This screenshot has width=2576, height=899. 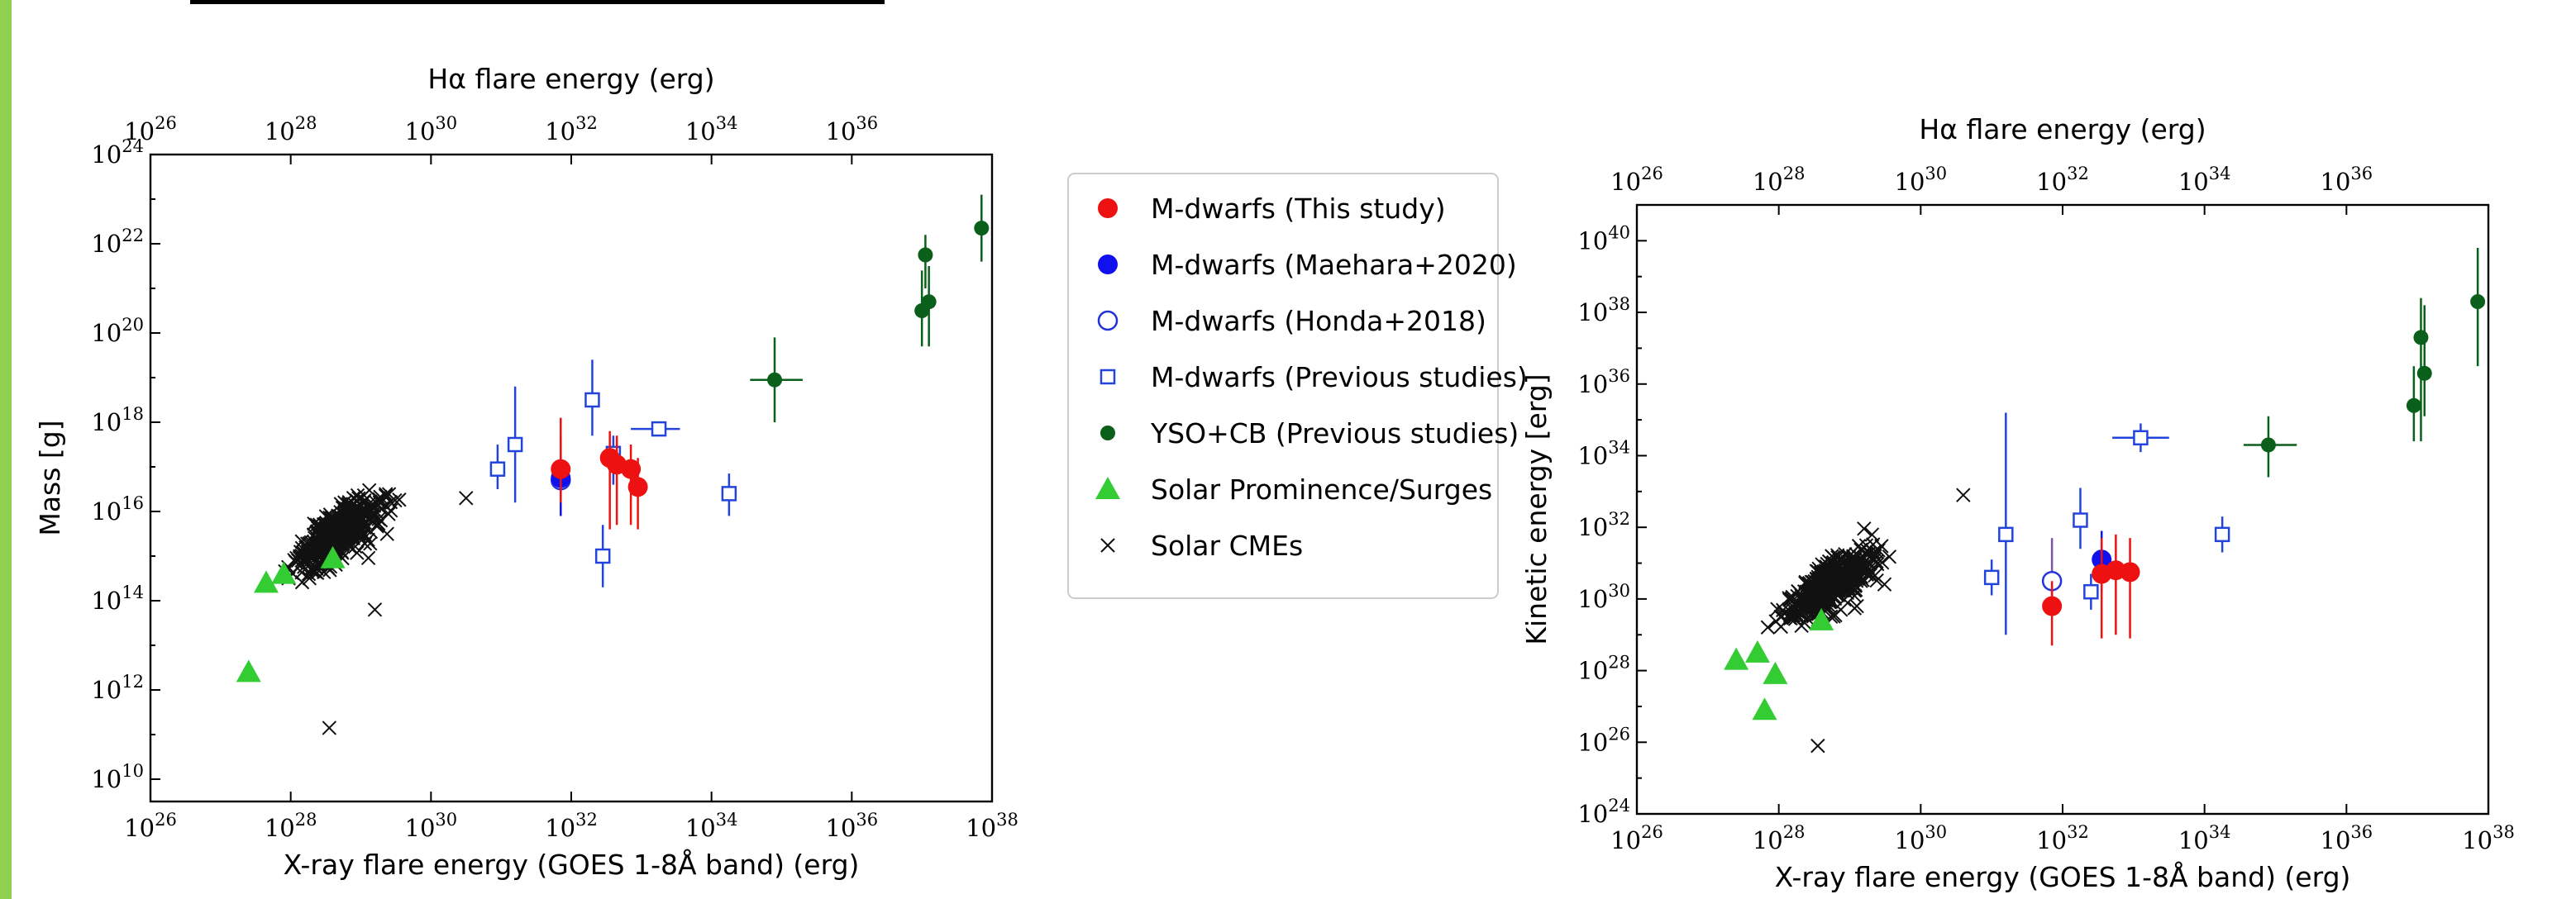 What do you see at coordinates (1779, 838) in the screenshot?
I see `x-tick-label: 1028` at bounding box center [1779, 838].